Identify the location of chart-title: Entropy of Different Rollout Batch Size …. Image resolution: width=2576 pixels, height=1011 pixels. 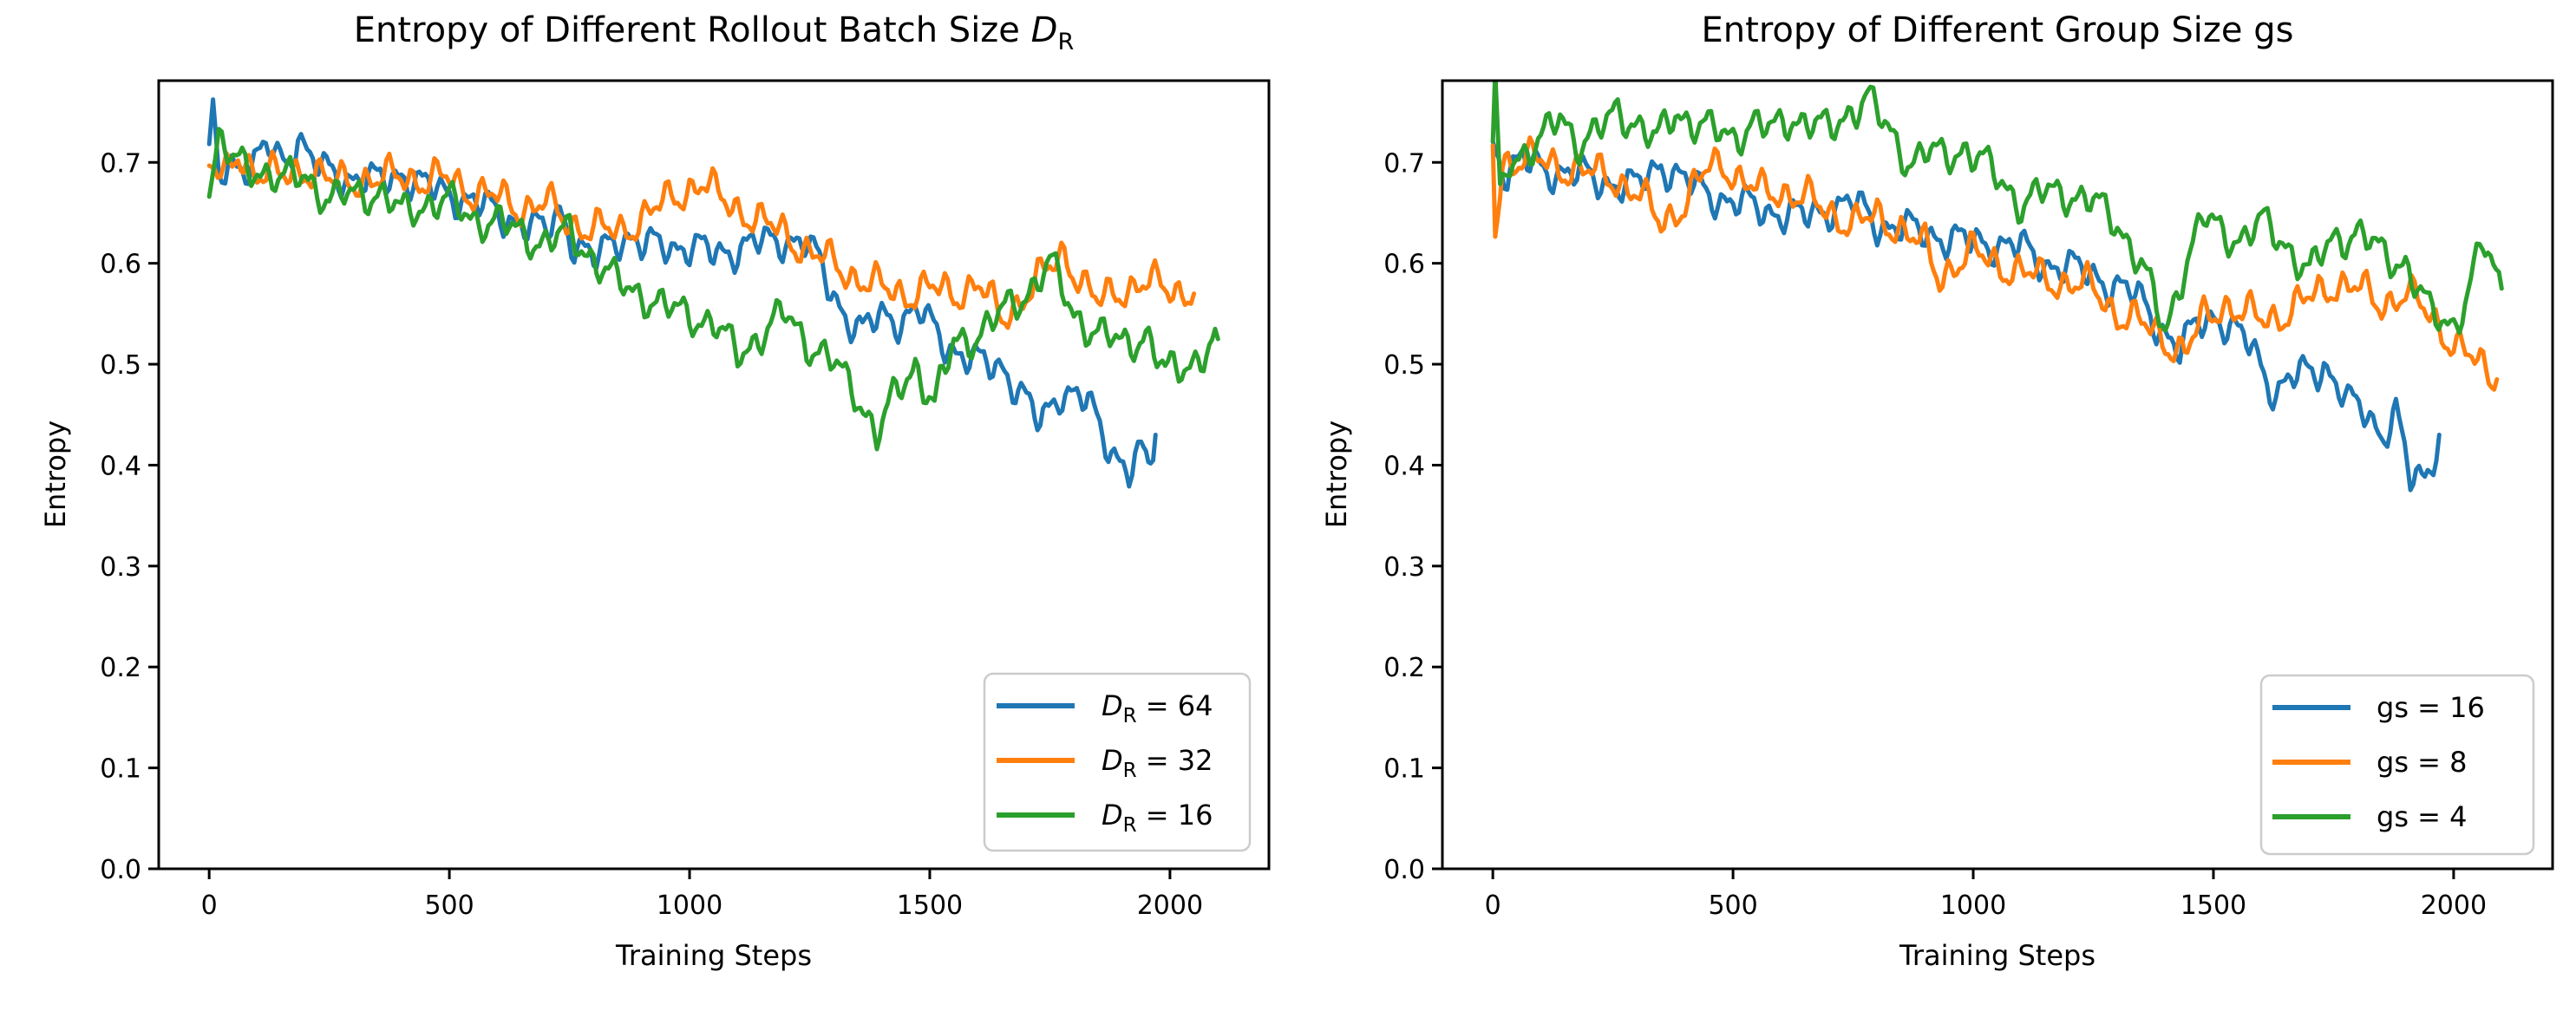
(714, 32).